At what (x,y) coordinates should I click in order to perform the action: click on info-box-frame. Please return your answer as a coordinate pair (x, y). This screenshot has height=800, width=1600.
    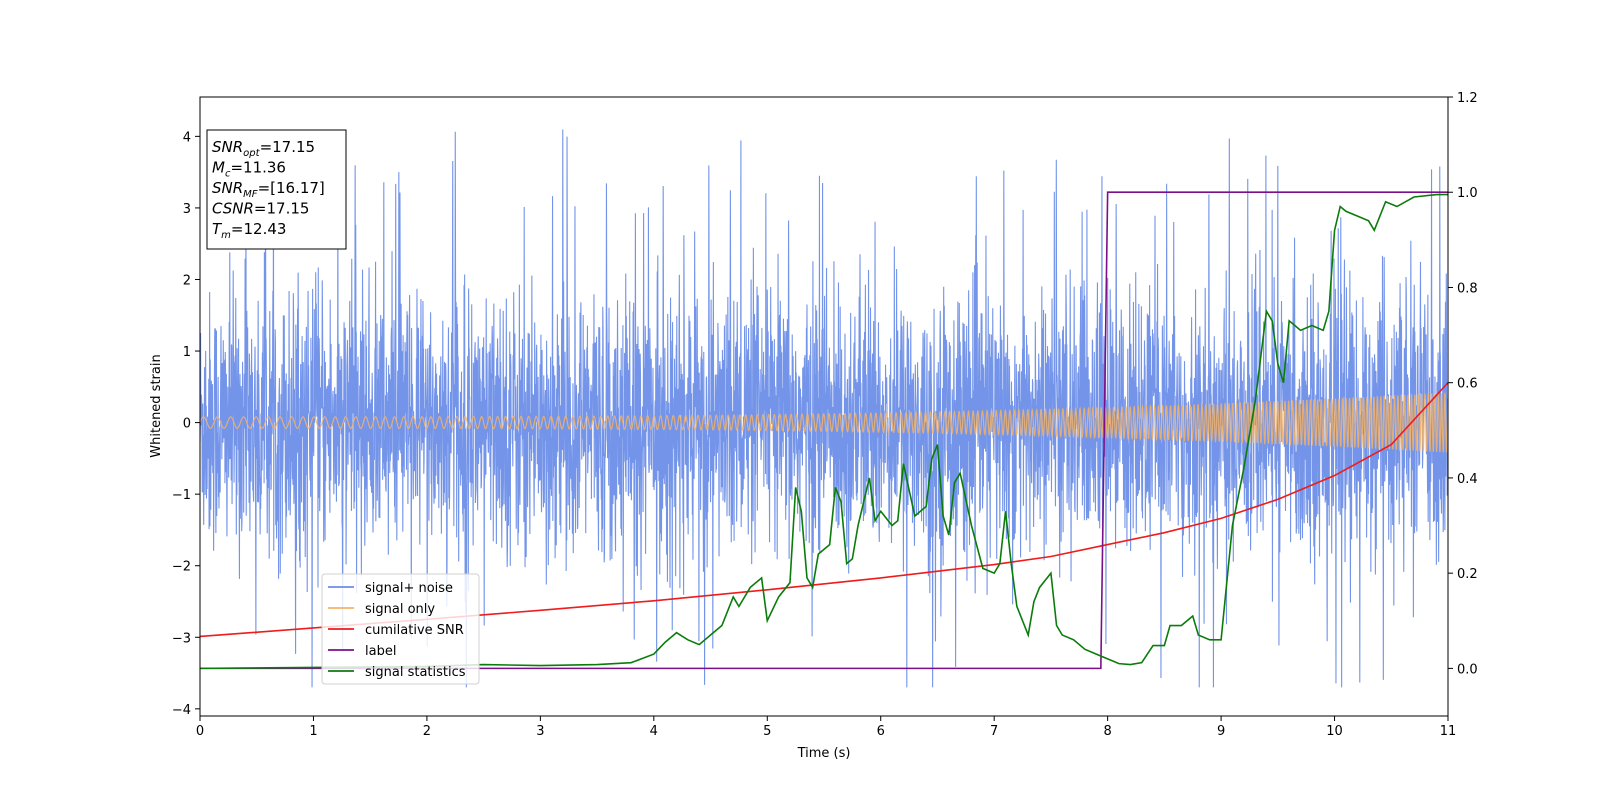
    Looking at the image, I should click on (276, 189).